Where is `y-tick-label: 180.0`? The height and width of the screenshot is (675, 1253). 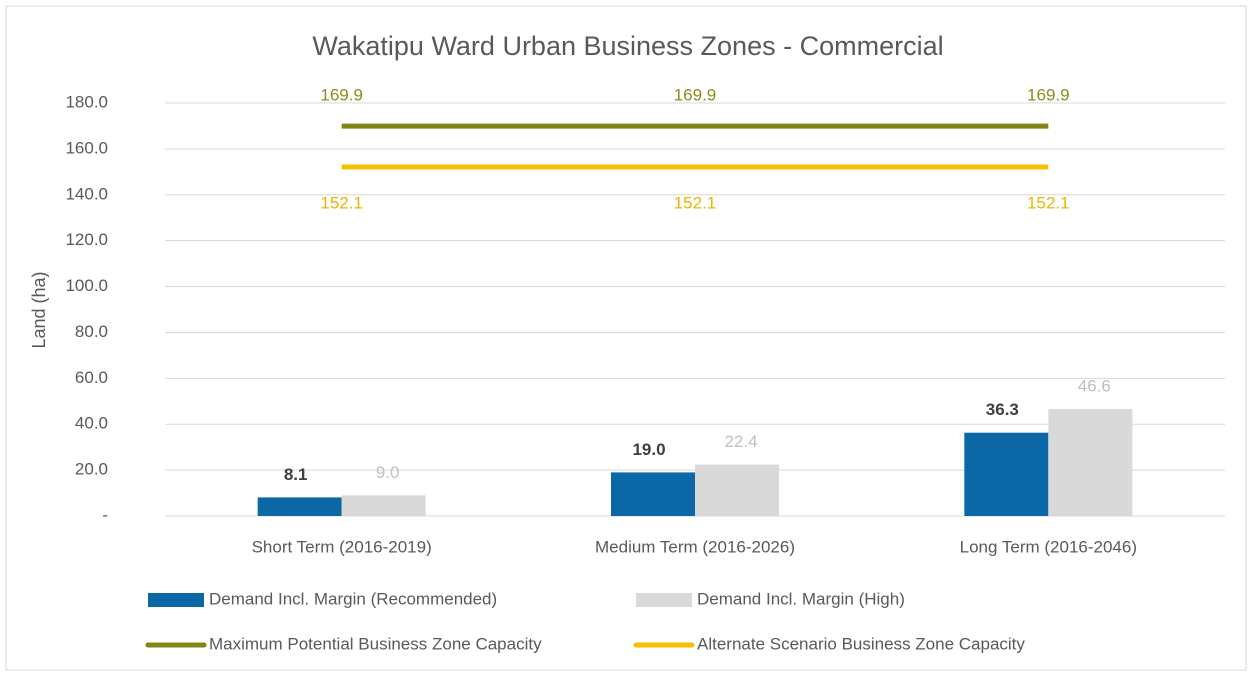 y-tick-label: 180.0 is located at coordinates (86, 101).